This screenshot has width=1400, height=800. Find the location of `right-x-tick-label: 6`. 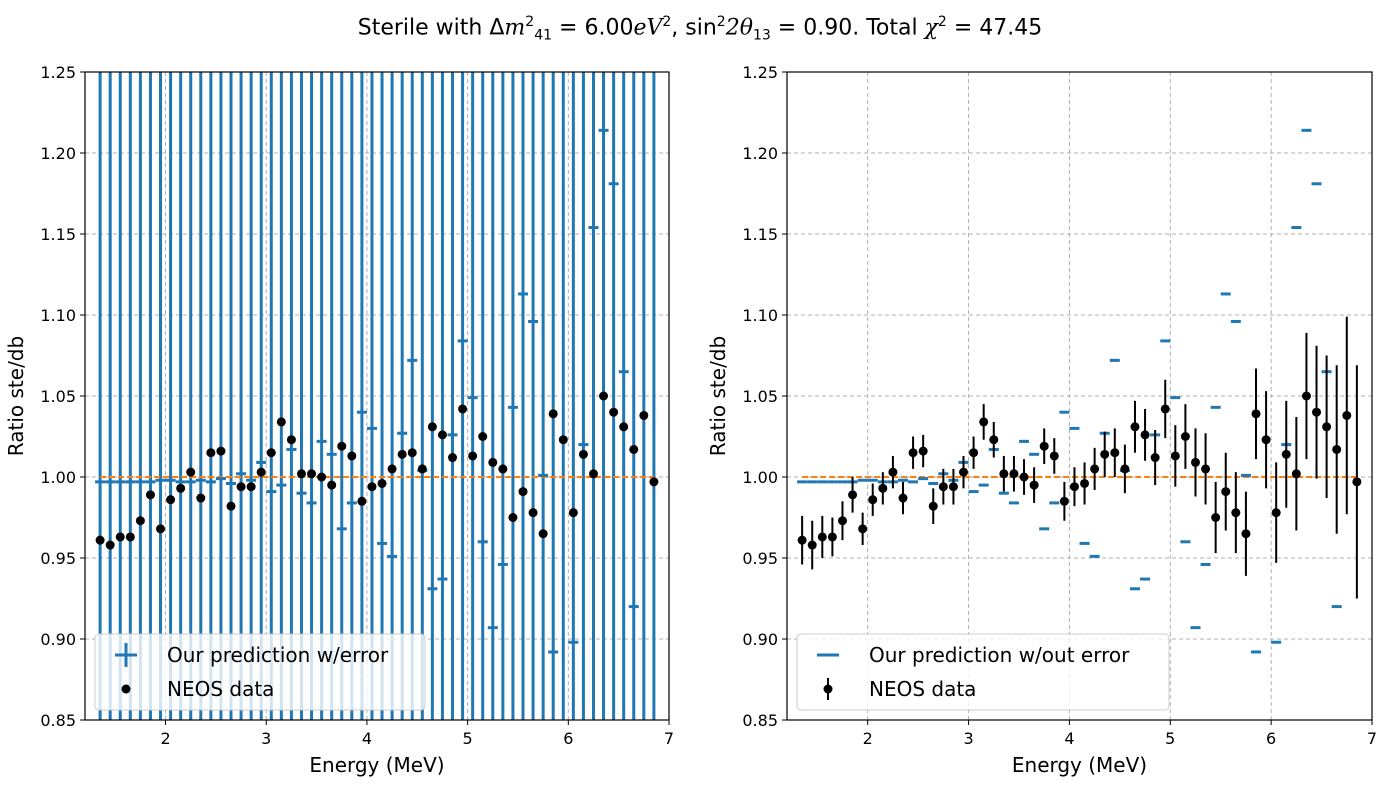

right-x-tick-label: 6 is located at coordinates (1271, 738).